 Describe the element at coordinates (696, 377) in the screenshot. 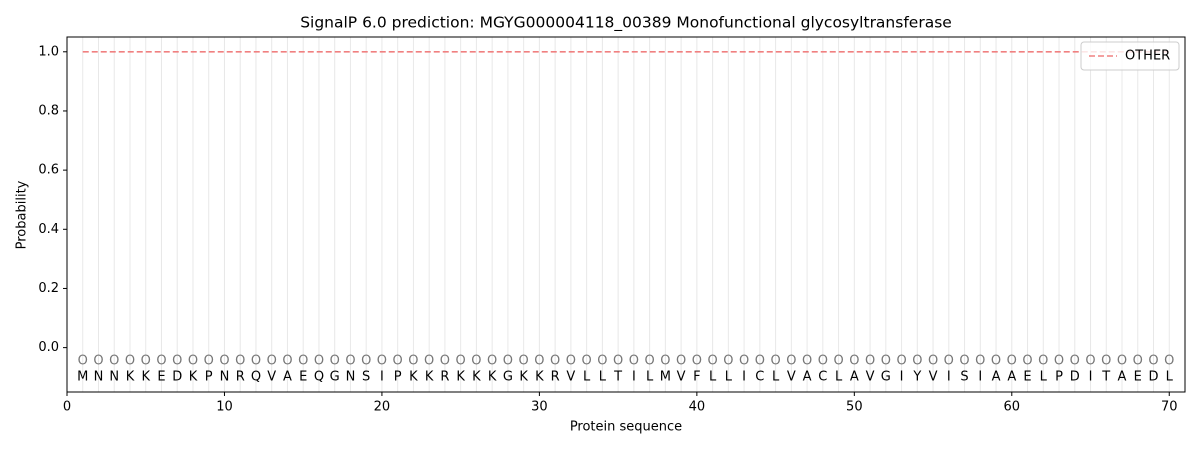

I see `residue: F` at that location.